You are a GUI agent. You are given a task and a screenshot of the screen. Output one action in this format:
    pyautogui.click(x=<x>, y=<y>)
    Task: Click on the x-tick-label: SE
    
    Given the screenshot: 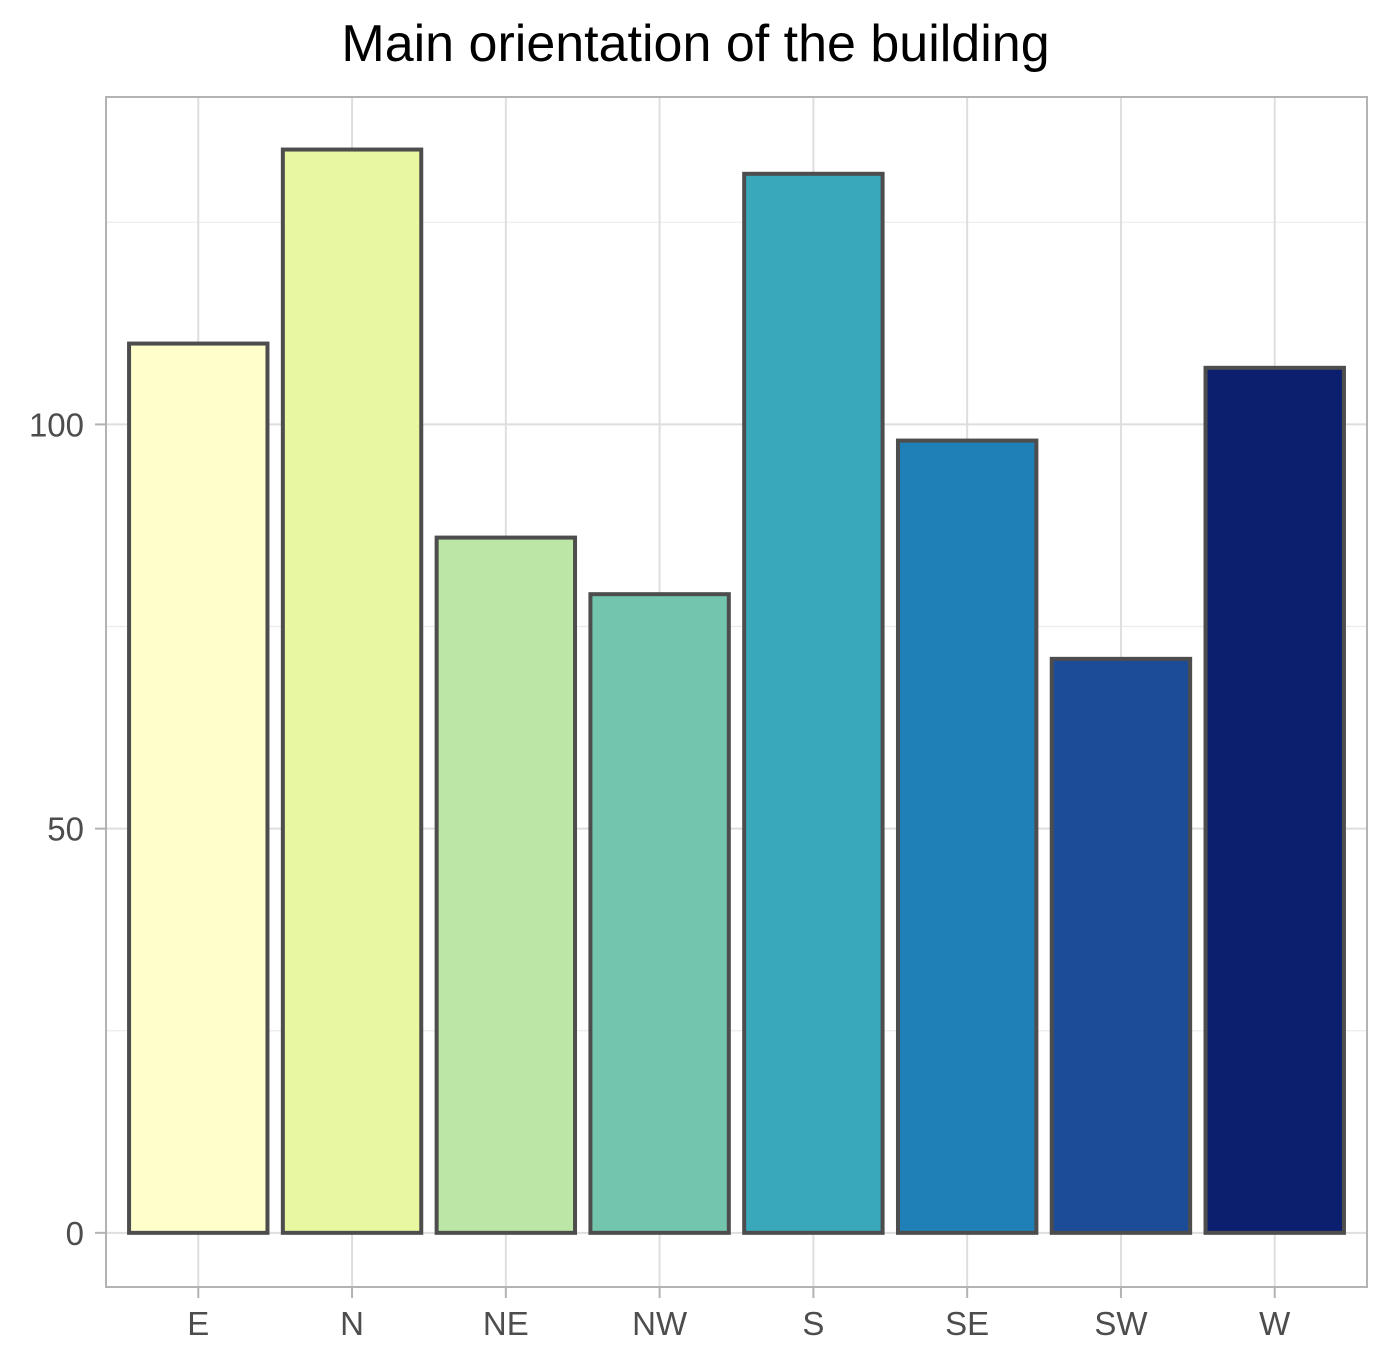 What is the action you would take?
    pyautogui.click(x=967, y=1323)
    